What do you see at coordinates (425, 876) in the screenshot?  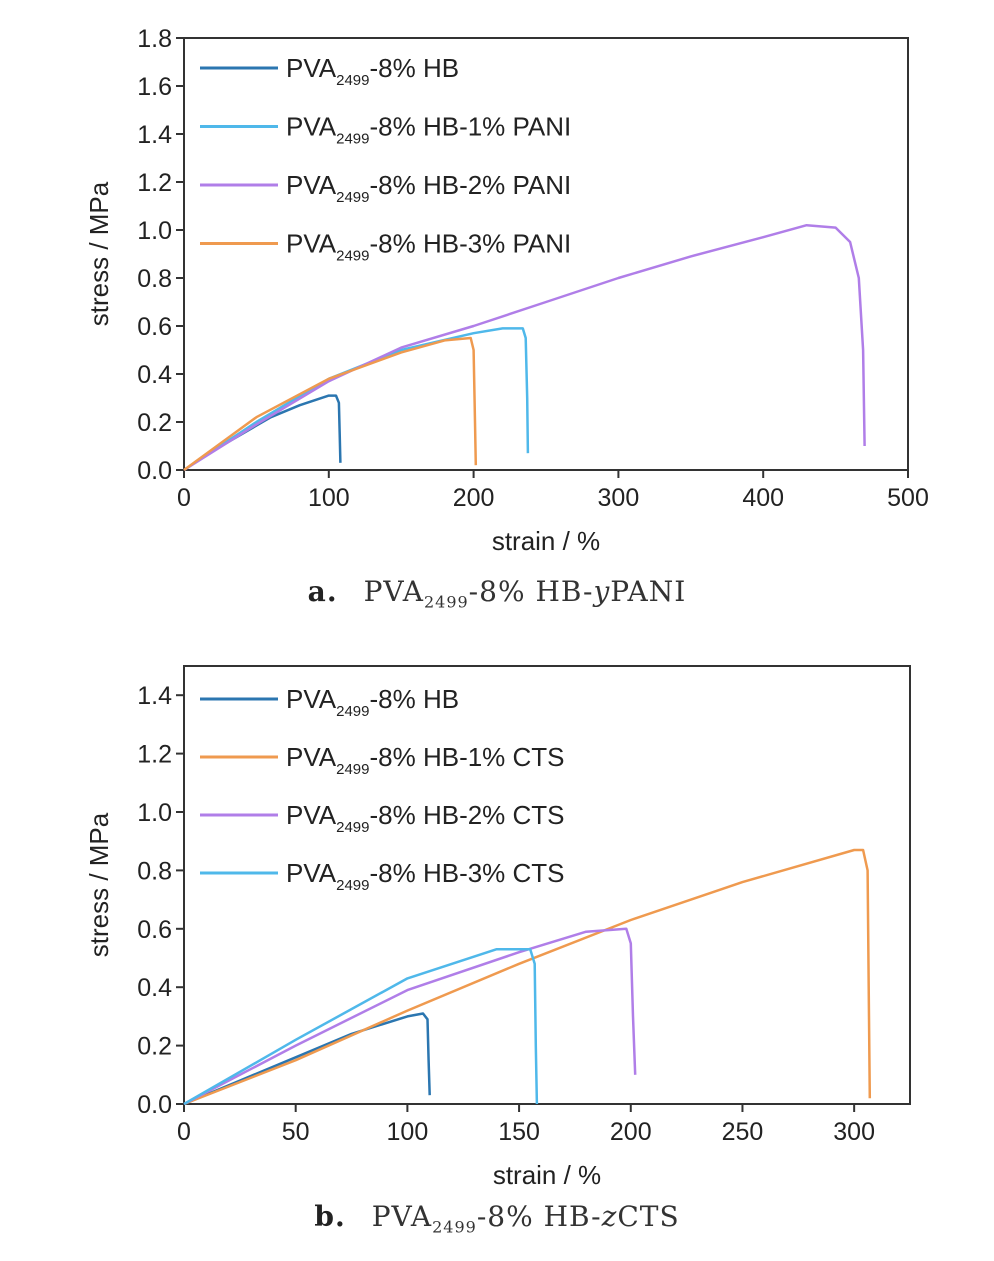 I see `legend-entry: PVA2499-8% HB-3% CTS` at bounding box center [425, 876].